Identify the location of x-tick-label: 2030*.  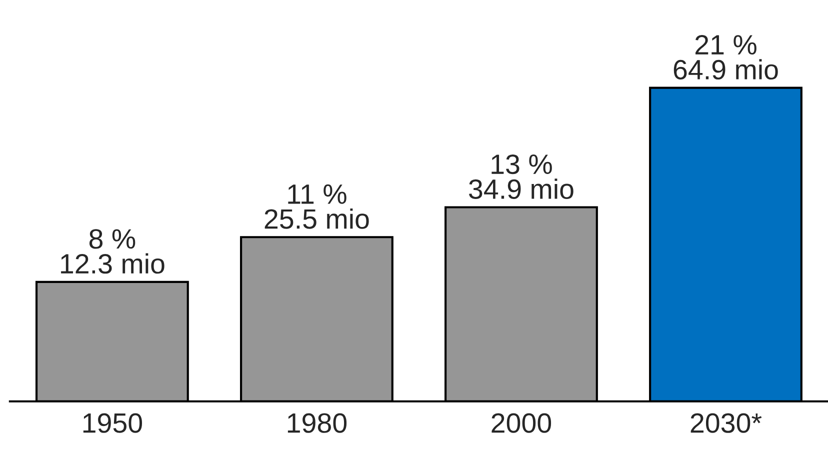
(726, 423).